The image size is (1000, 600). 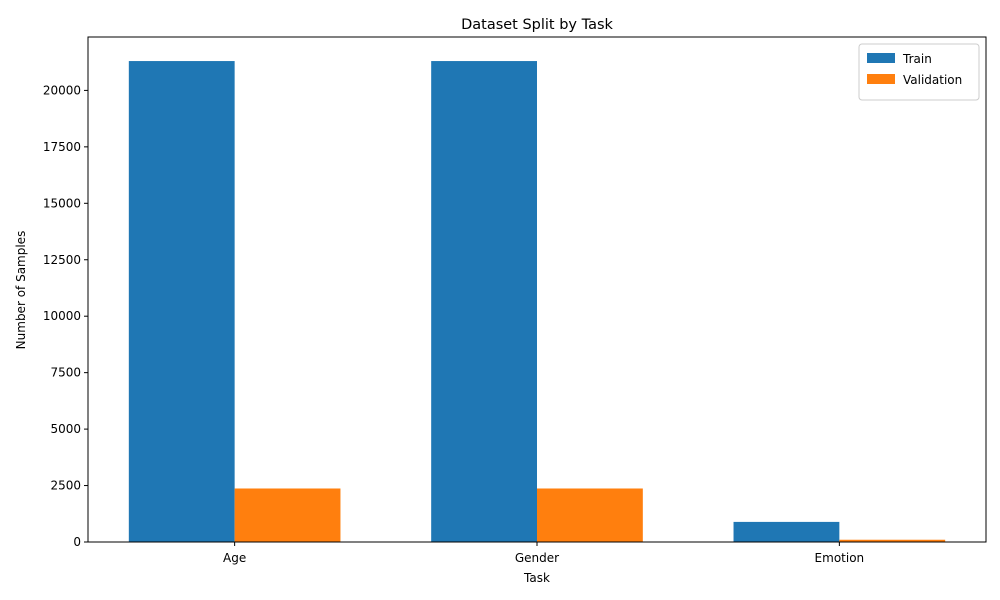 I want to click on y-tick-label: 10000, so click(x=62, y=316).